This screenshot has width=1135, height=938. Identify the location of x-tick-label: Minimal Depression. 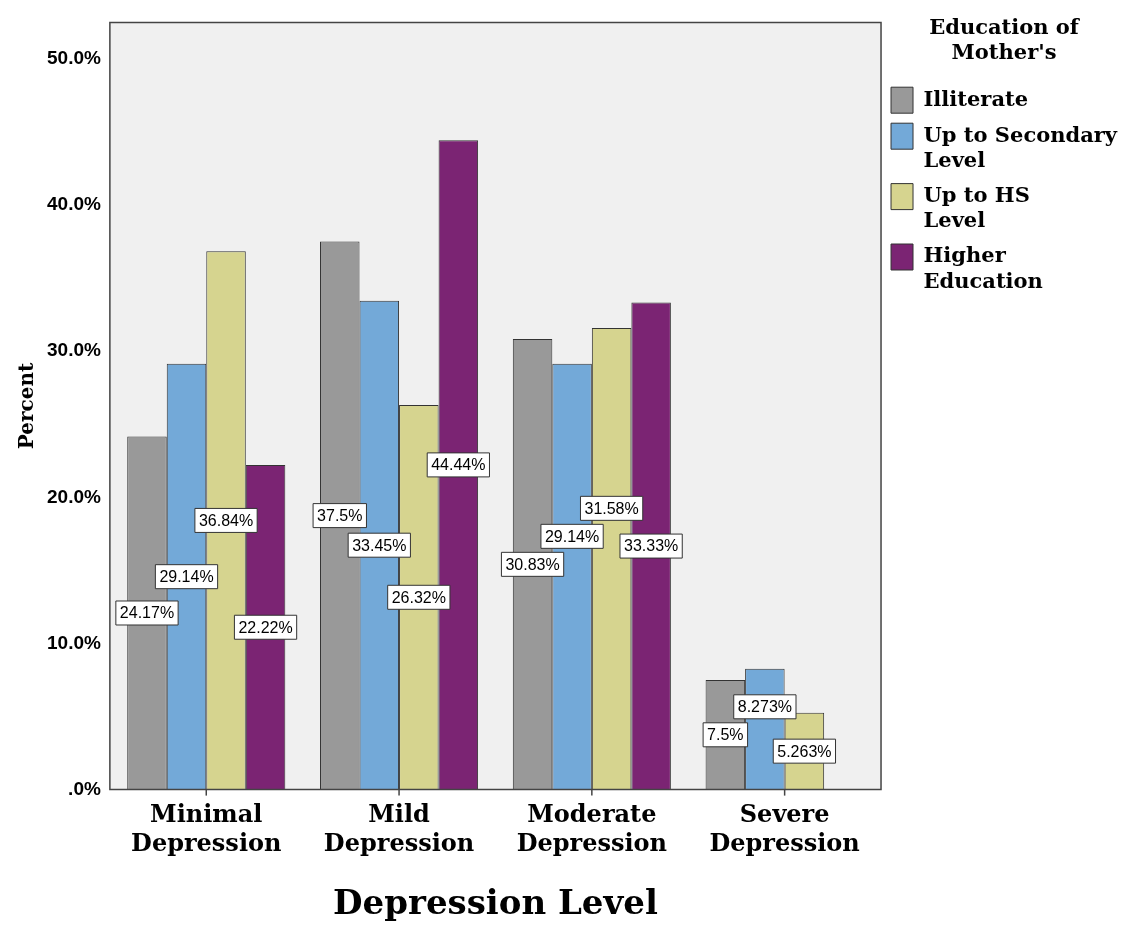
(206, 828).